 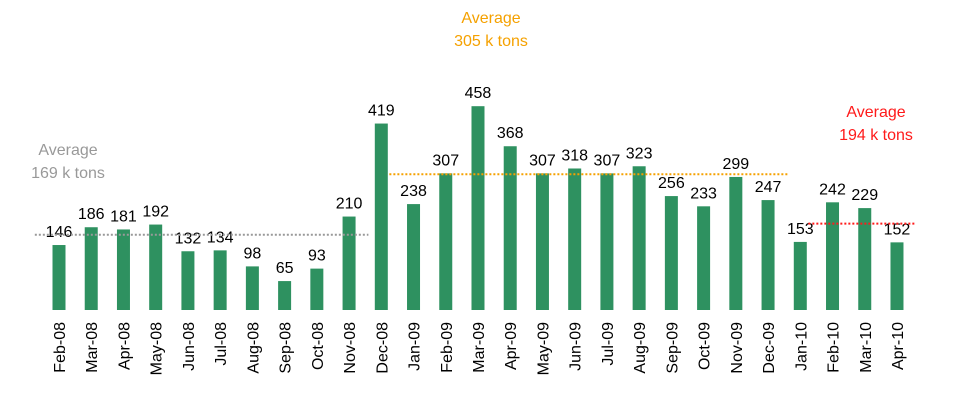 What do you see at coordinates (866, 347) in the screenshot?
I see `x-tick-label: Mar-10` at bounding box center [866, 347].